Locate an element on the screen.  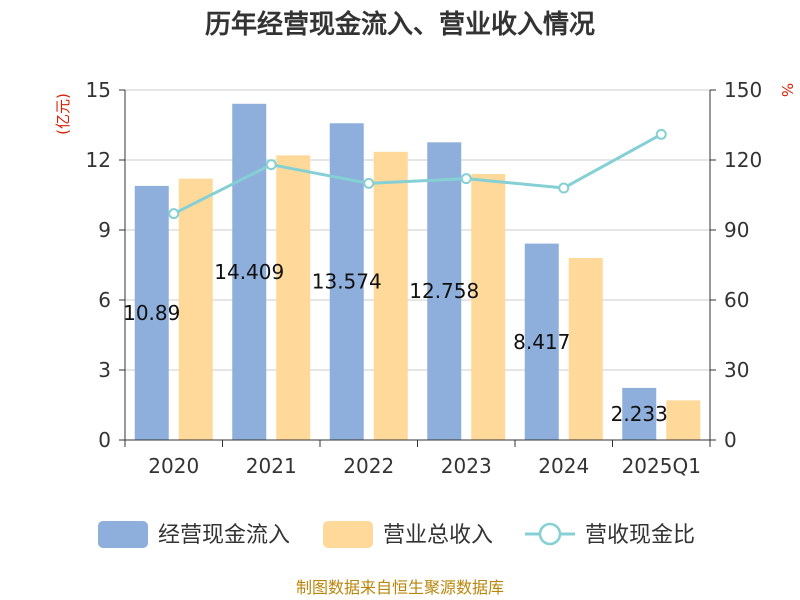
left-axis-unit: (亿元) is located at coordinates (63, 114).